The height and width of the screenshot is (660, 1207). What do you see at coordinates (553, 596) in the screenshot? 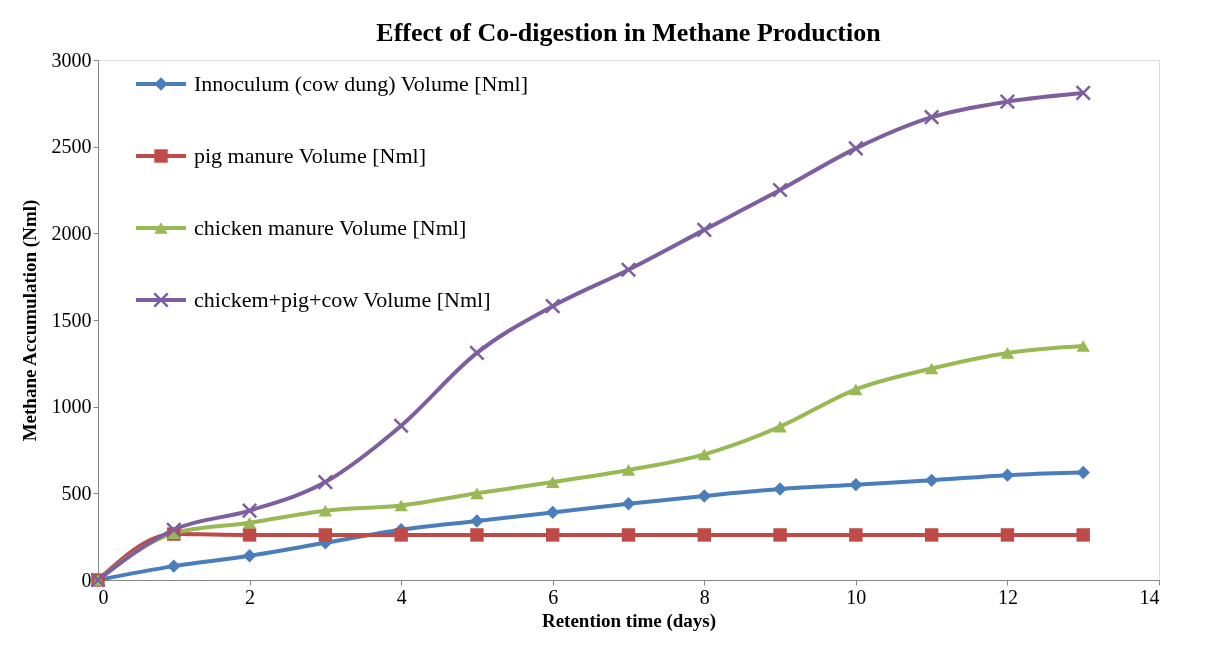
I see `x-tick-label: 6` at bounding box center [553, 596].